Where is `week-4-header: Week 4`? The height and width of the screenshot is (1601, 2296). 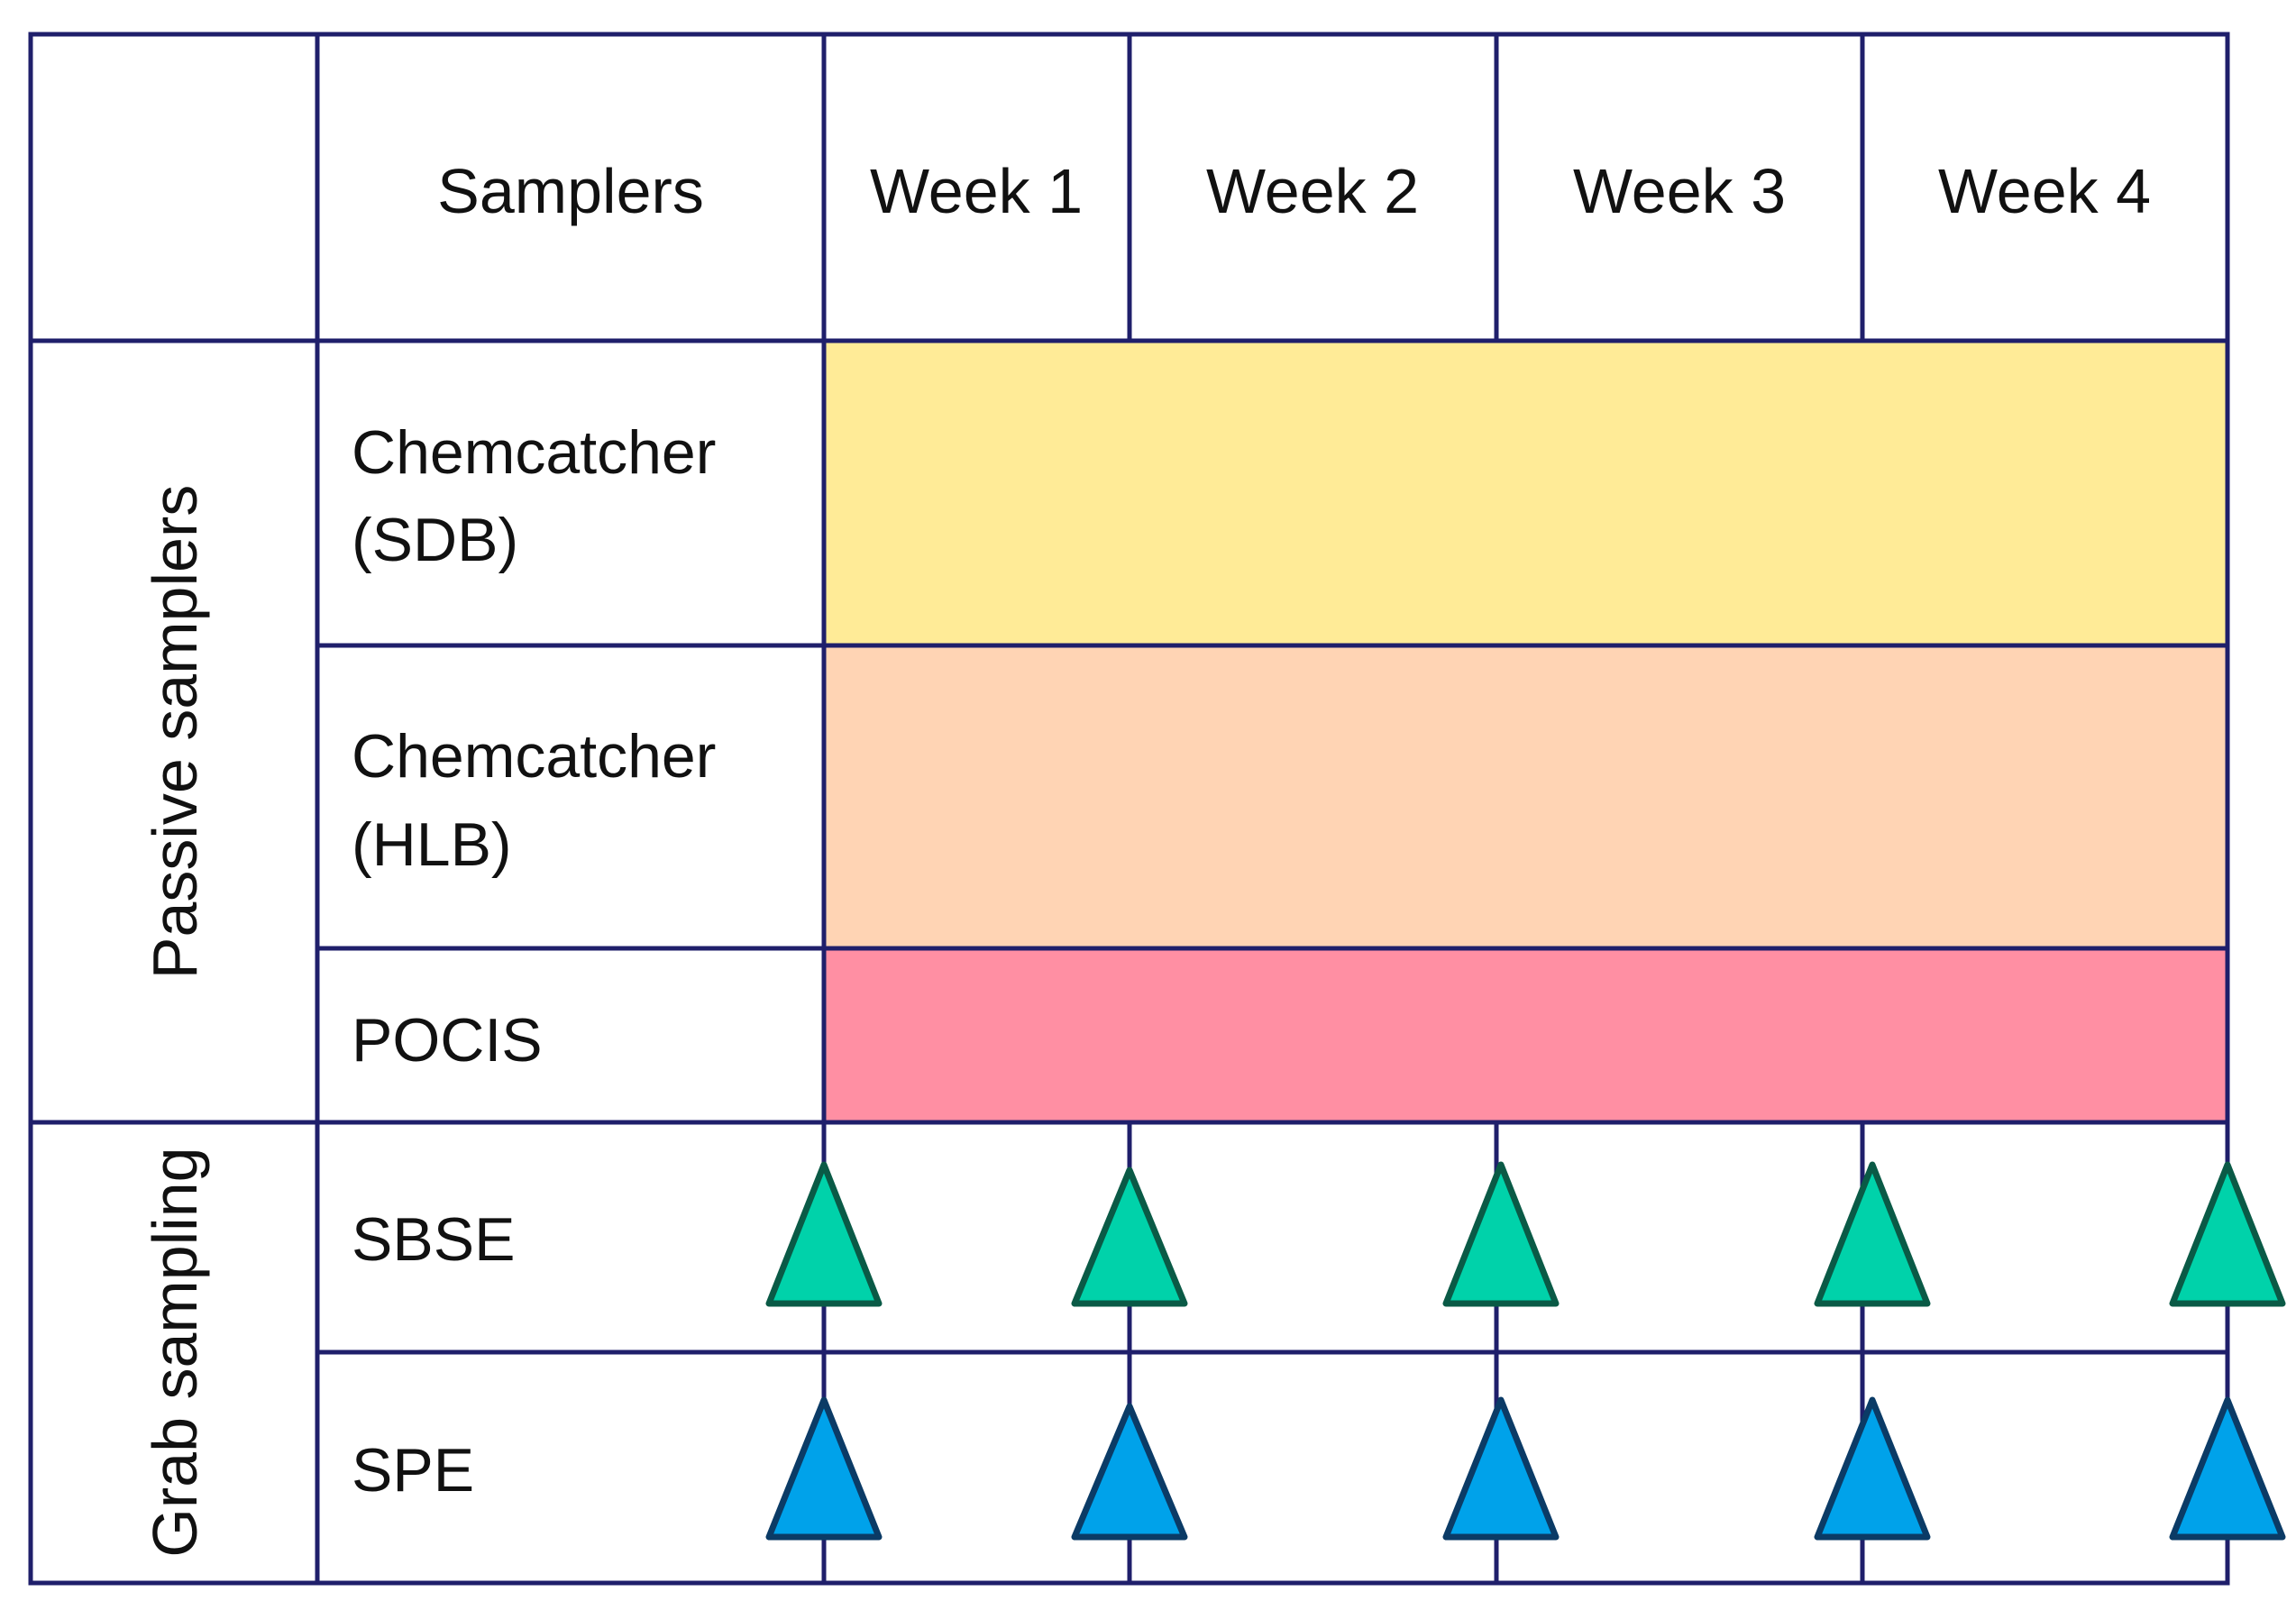
week-4-header: Week 4 is located at coordinates (2045, 191).